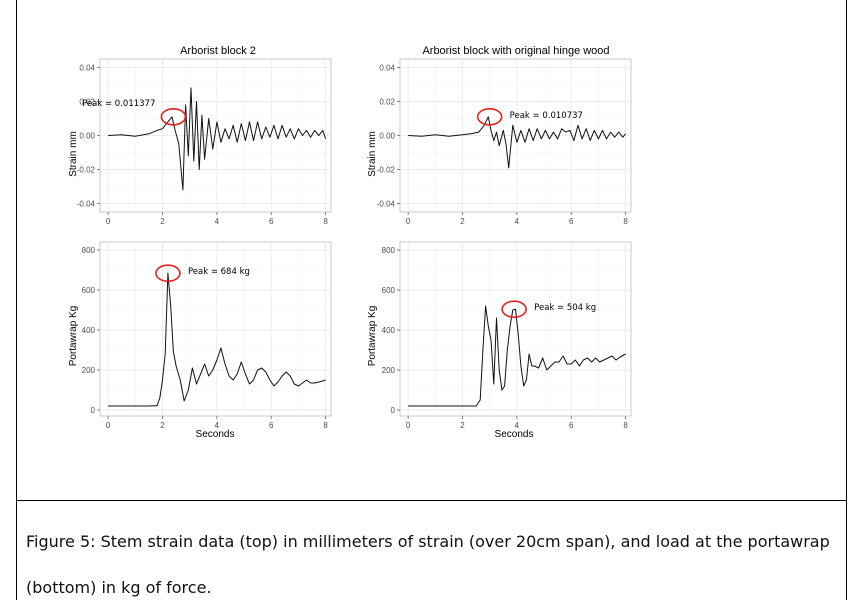  I want to click on peak-annotation-label: Peak = 0.010737, so click(546, 116).